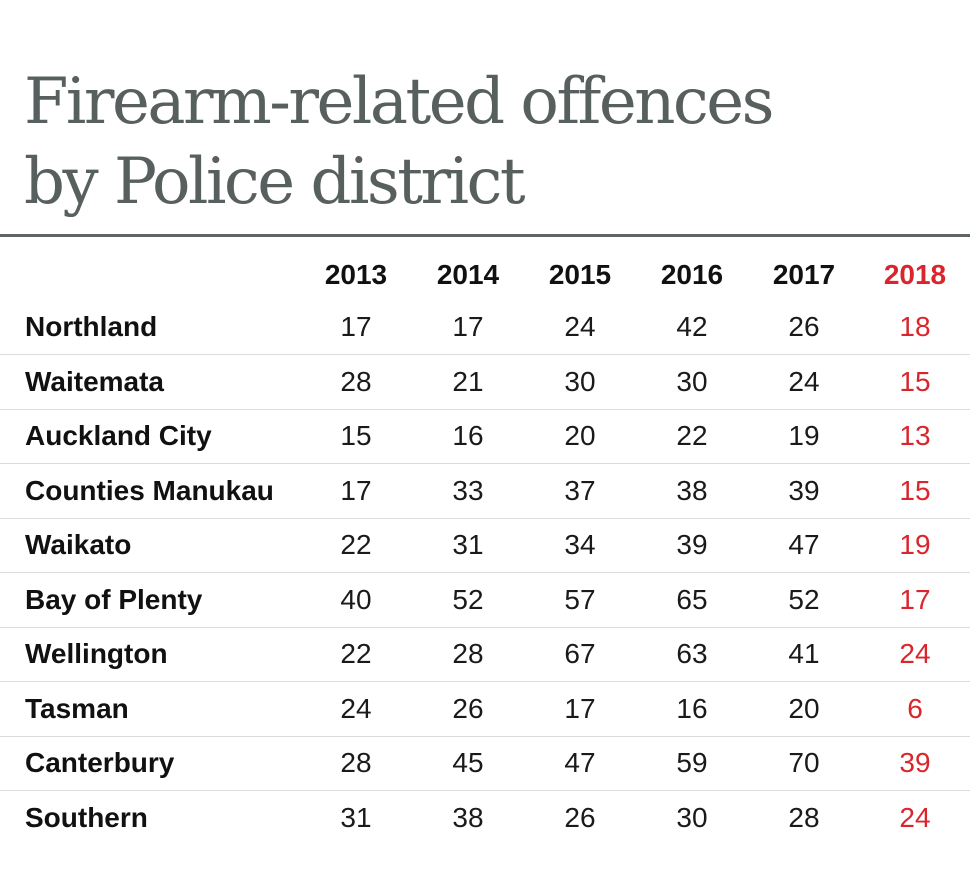 This screenshot has width=970, height=887. What do you see at coordinates (468, 436) in the screenshot?
I see `value-cell-2014: 16` at bounding box center [468, 436].